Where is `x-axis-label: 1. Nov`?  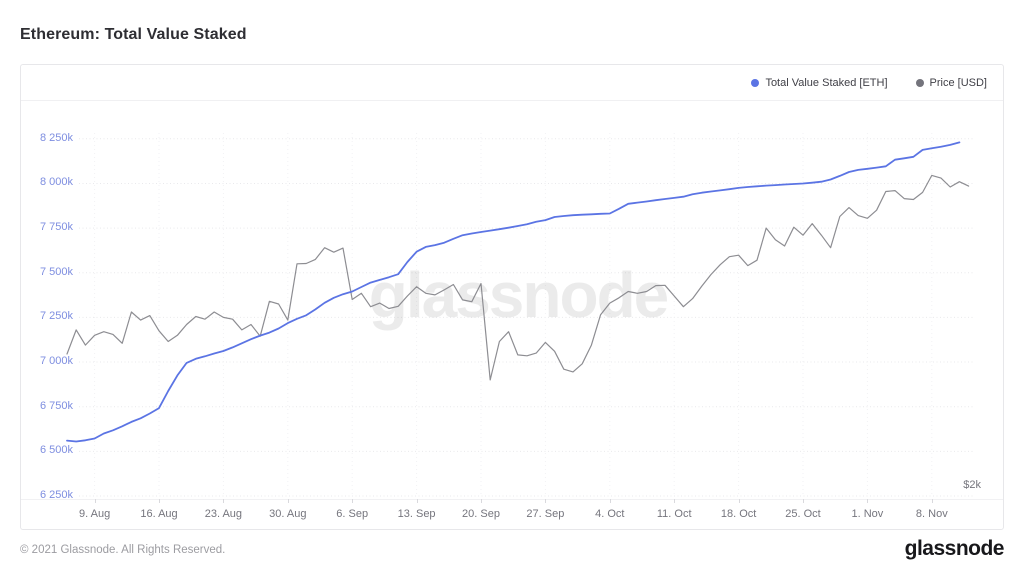
x-axis-label: 1. Nov is located at coordinates (867, 514).